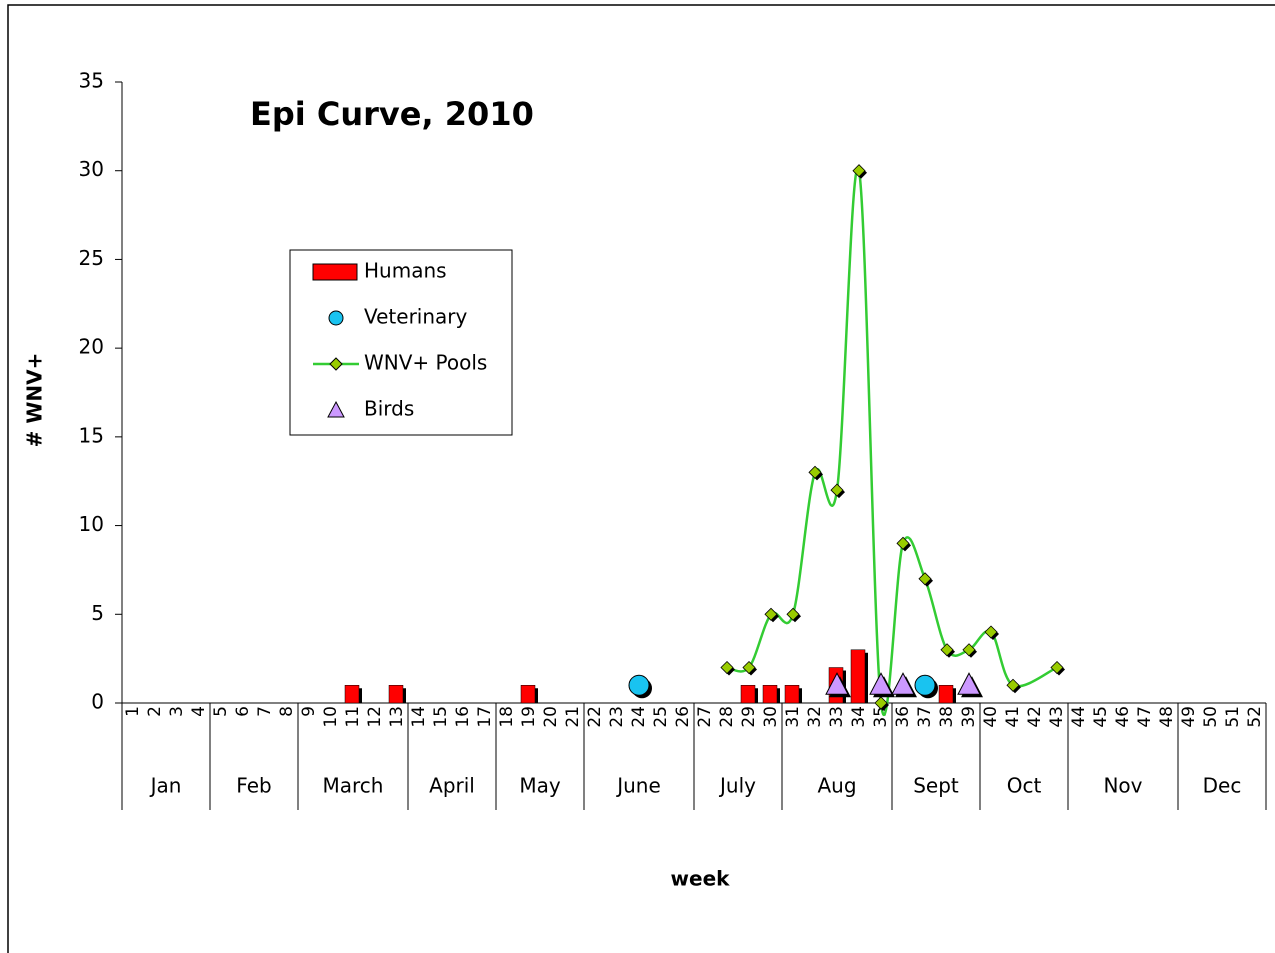 The width and height of the screenshot is (1275, 953). I want to click on month-label: Jan, so click(165, 786).